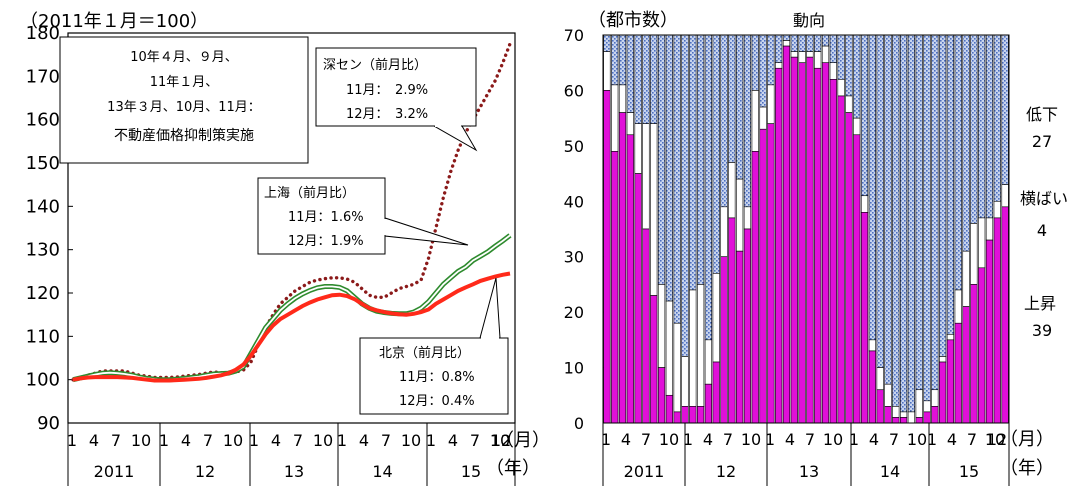  I want to click on left-year-label: 2011, so click(114, 471).